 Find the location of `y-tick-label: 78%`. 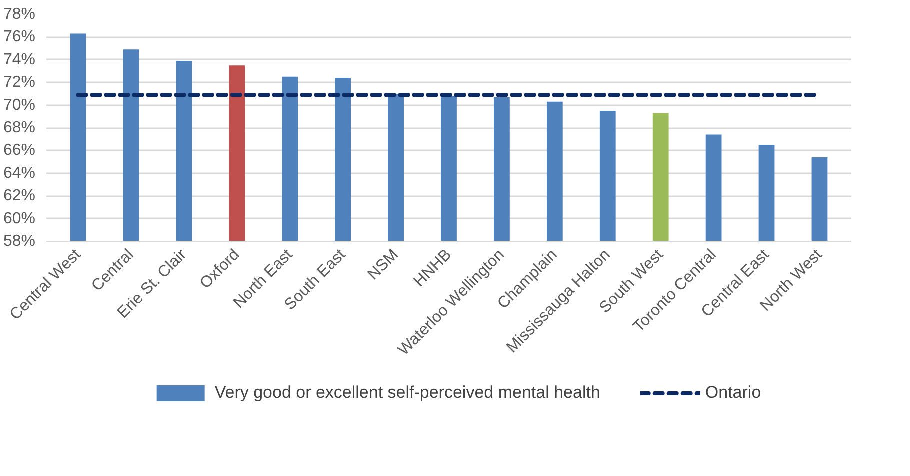

y-tick-label: 78% is located at coordinates (19, 14).